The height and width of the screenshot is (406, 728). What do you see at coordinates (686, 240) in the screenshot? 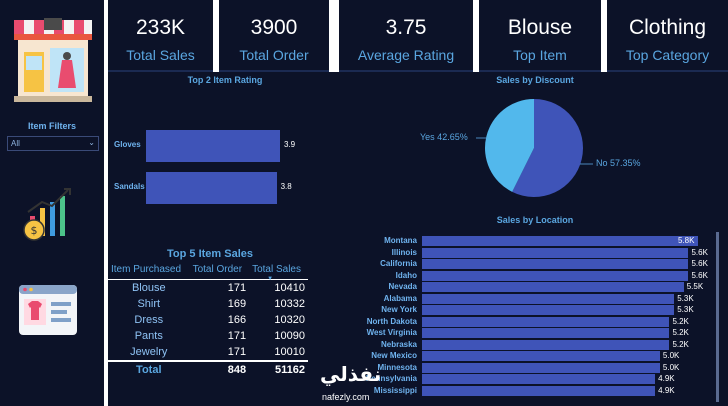
I see `location-value: 5.8K` at bounding box center [686, 240].